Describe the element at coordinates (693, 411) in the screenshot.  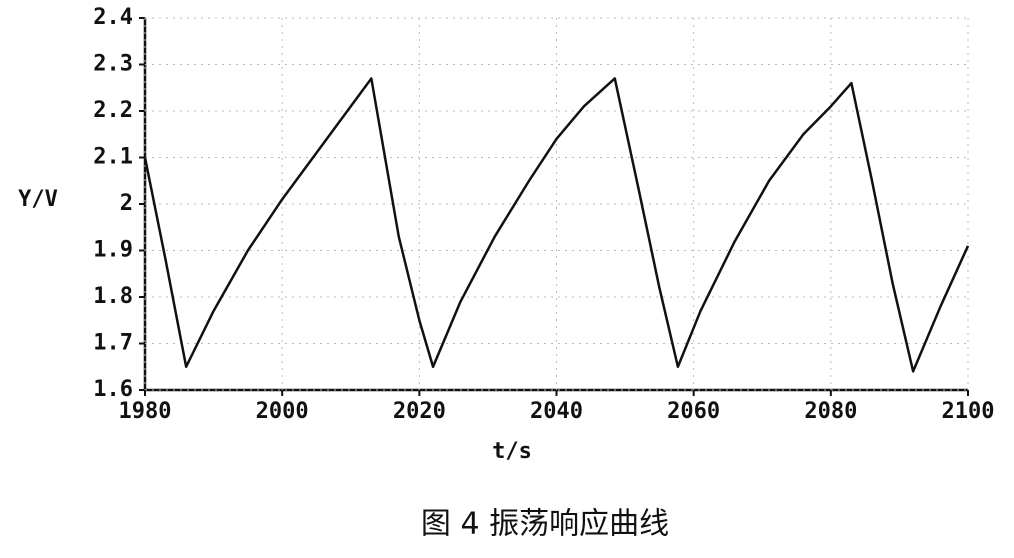
I see `x-tick-label: 2060` at that location.